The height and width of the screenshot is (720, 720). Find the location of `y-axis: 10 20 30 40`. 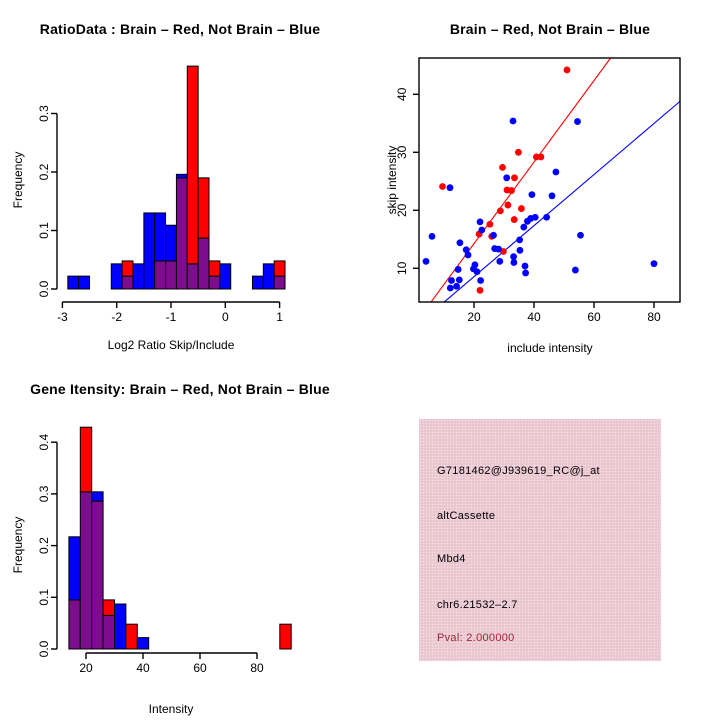

y-axis: 10 20 30 40 is located at coordinates (407, 181).